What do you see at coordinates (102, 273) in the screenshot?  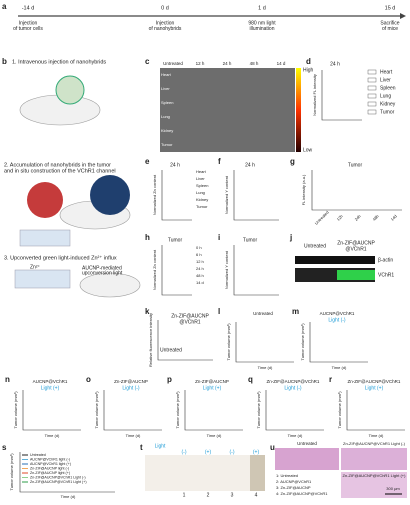 I see `annotation: upconversion light` at bounding box center [102, 273].